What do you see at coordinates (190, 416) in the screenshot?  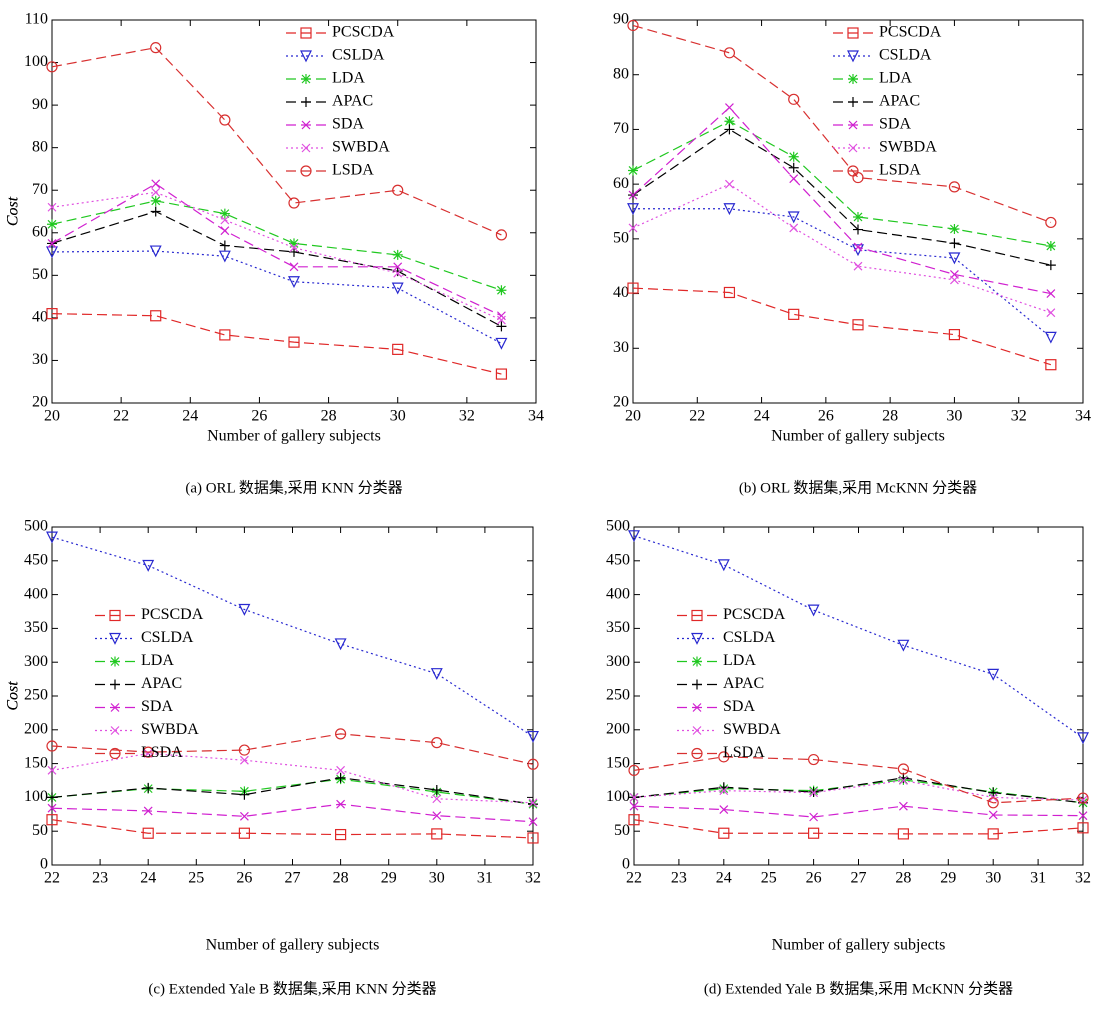 I see `x-tick-label: 24` at bounding box center [190, 416].